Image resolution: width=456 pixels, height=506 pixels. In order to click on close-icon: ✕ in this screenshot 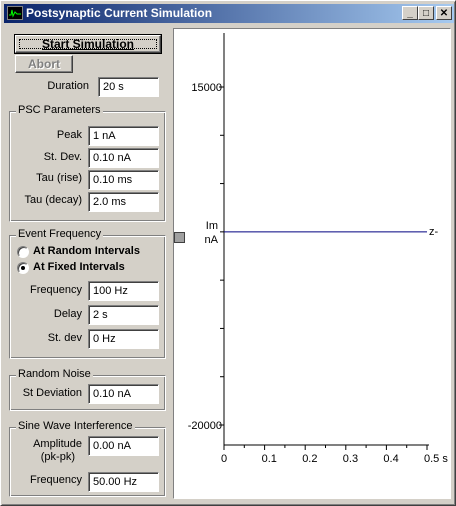, I will do `click(444, 13)`.